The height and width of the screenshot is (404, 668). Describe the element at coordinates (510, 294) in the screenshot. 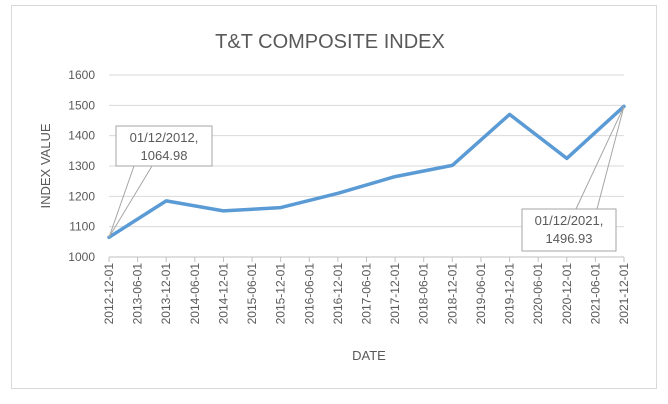

I see `x-tick-label: 2019-12-01` at that location.